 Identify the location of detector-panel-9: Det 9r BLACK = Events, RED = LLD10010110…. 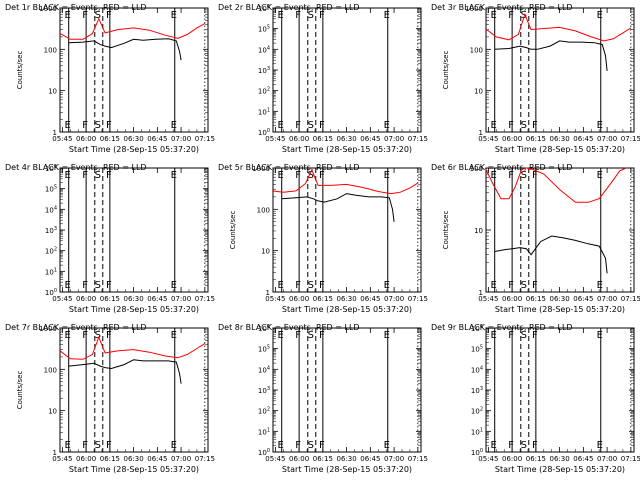
(535, 398).